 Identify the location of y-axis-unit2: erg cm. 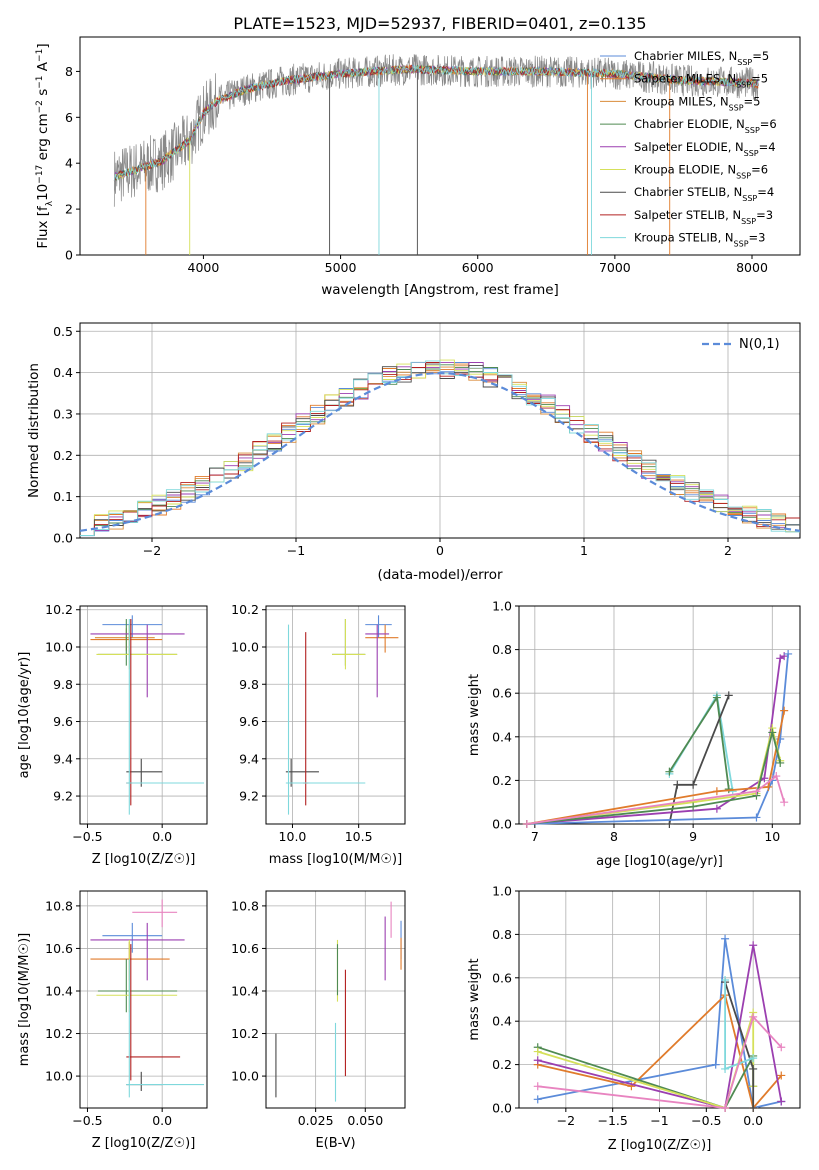
(43, 138).